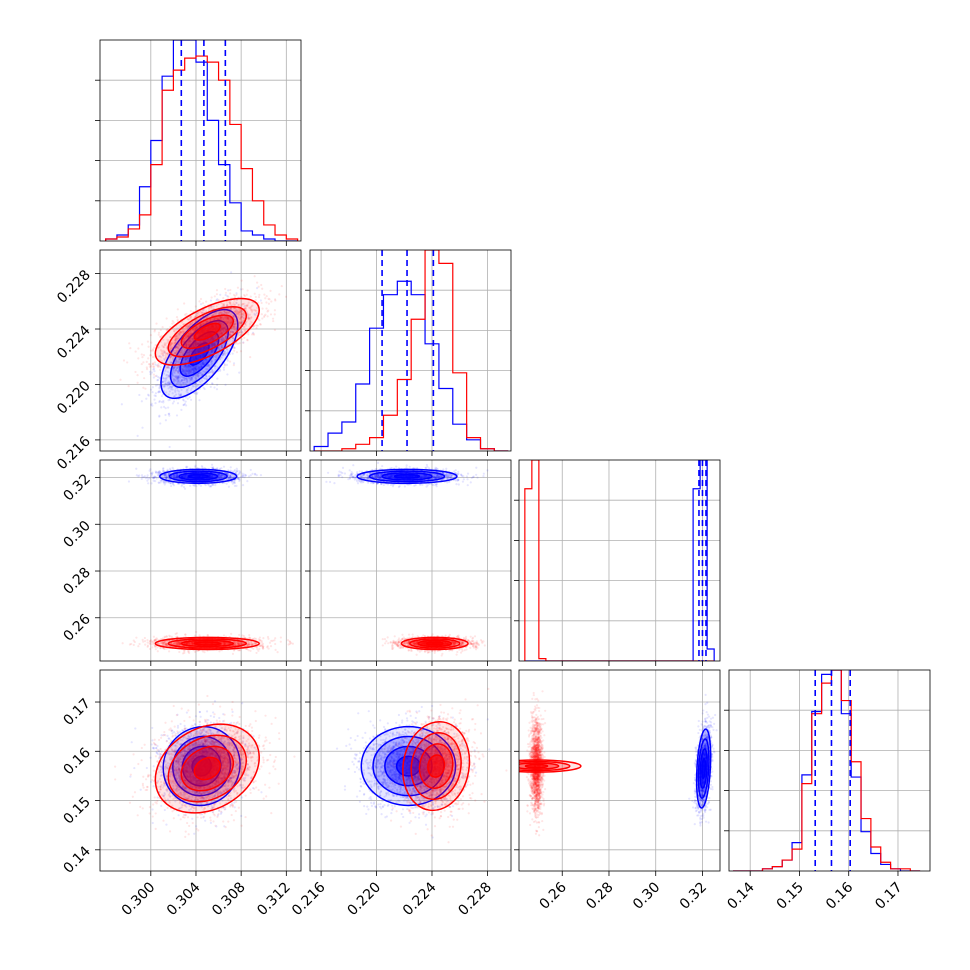 This screenshot has height=970, width=970. What do you see at coordinates (76, 761) in the screenshot?
I see `y-tick-label: 0.16` at bounding box center [76, 761].